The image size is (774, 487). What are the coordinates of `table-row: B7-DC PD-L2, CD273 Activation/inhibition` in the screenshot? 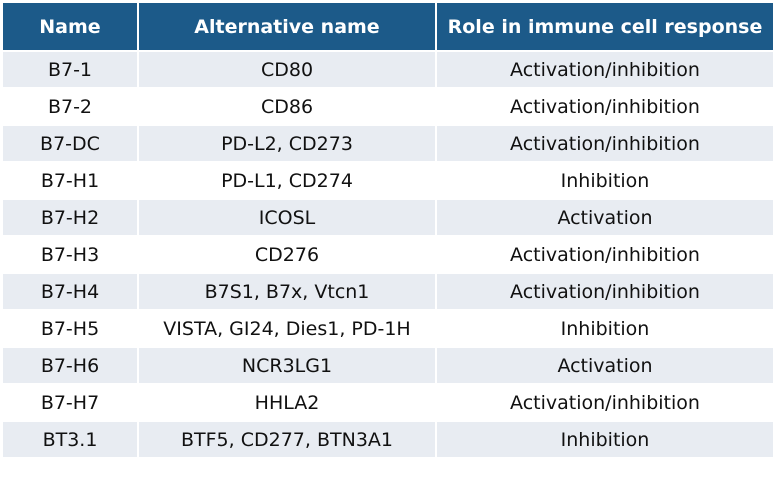 It's located at (387, 143).